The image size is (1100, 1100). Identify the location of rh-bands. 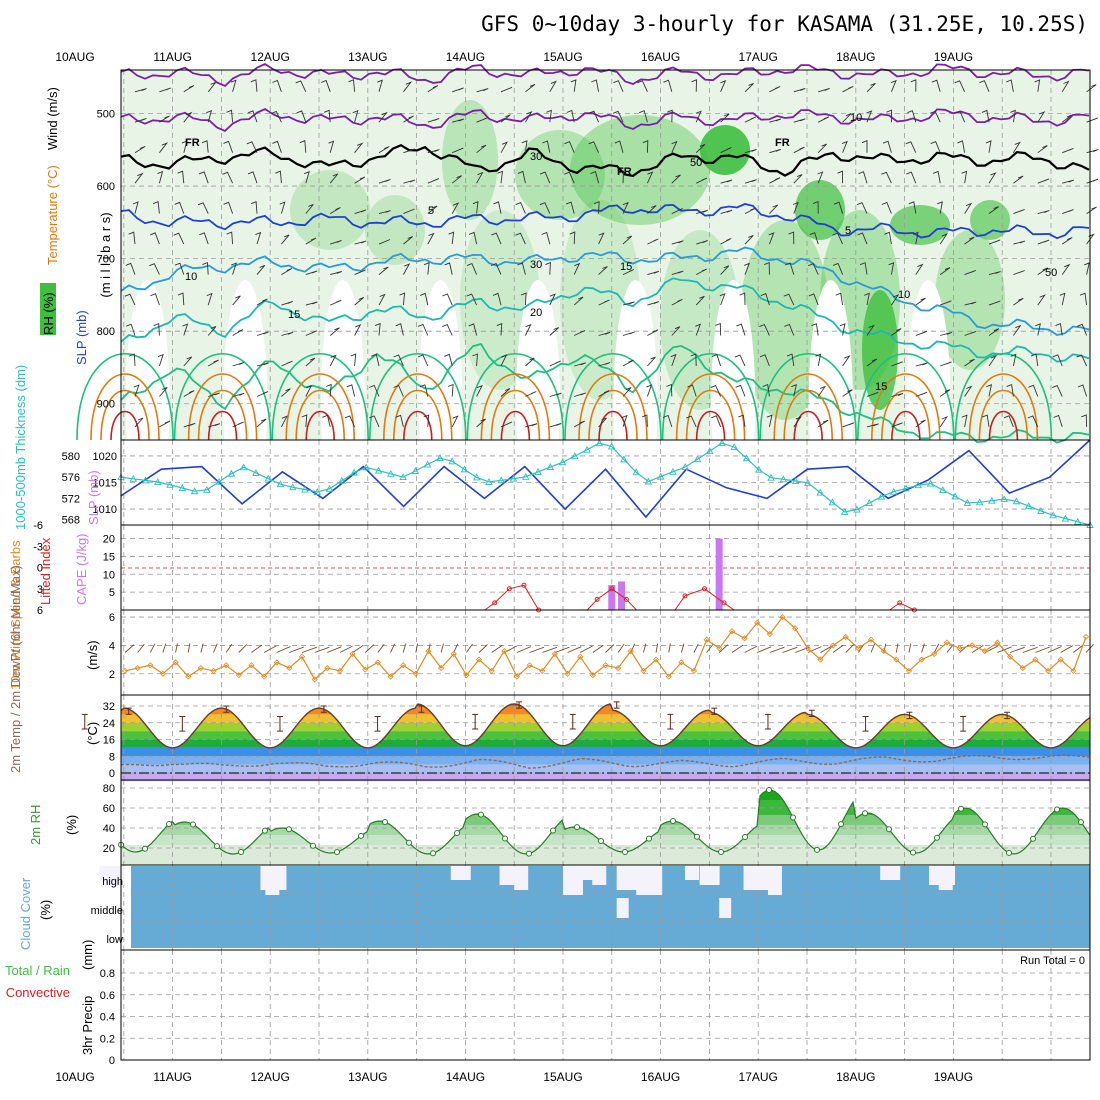
(605, 817).